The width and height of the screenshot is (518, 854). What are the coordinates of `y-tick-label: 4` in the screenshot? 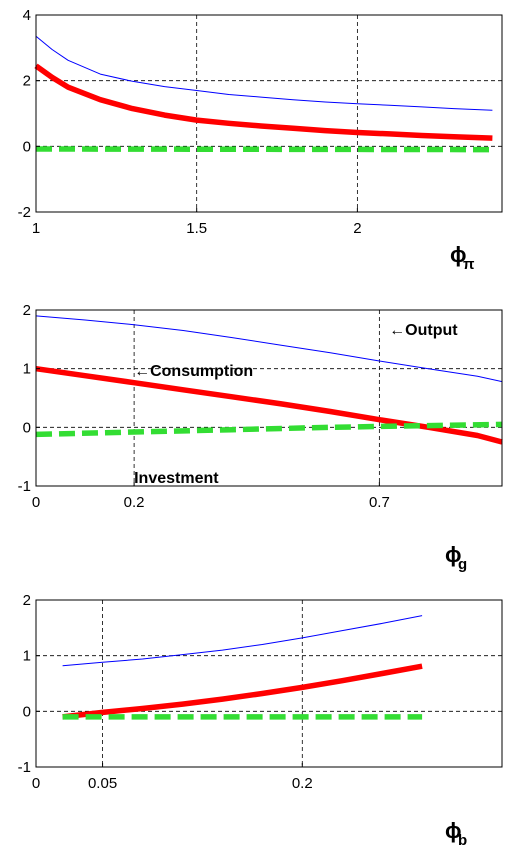 It's located at (27, 15).